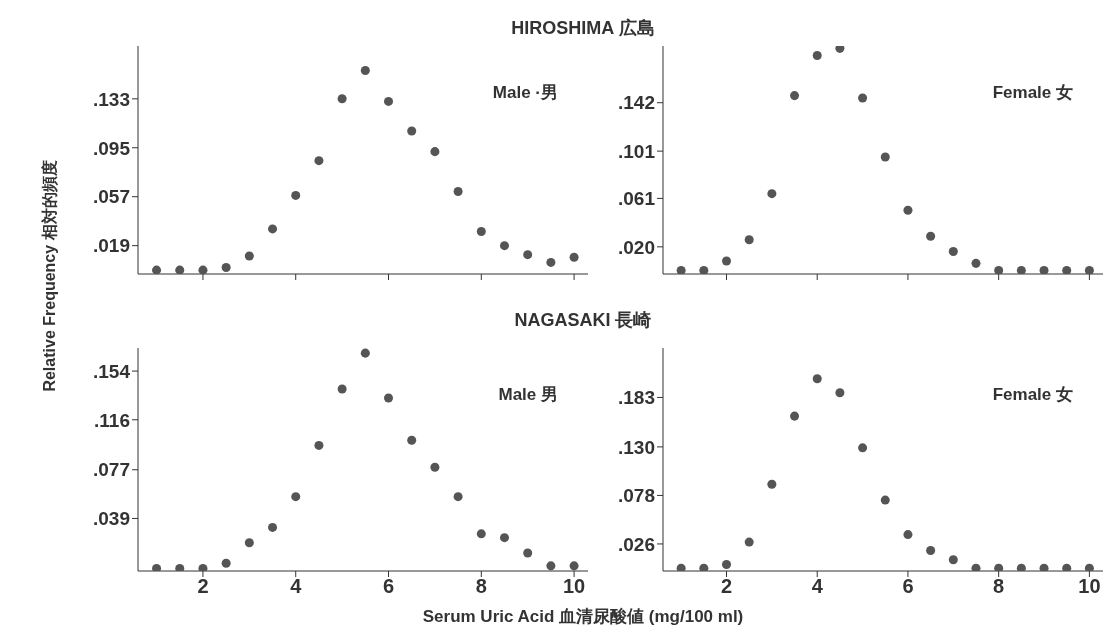  Describe the element at coordinates (111, 470) in the screenshot. I see `y-tick-label: .077` at that location.